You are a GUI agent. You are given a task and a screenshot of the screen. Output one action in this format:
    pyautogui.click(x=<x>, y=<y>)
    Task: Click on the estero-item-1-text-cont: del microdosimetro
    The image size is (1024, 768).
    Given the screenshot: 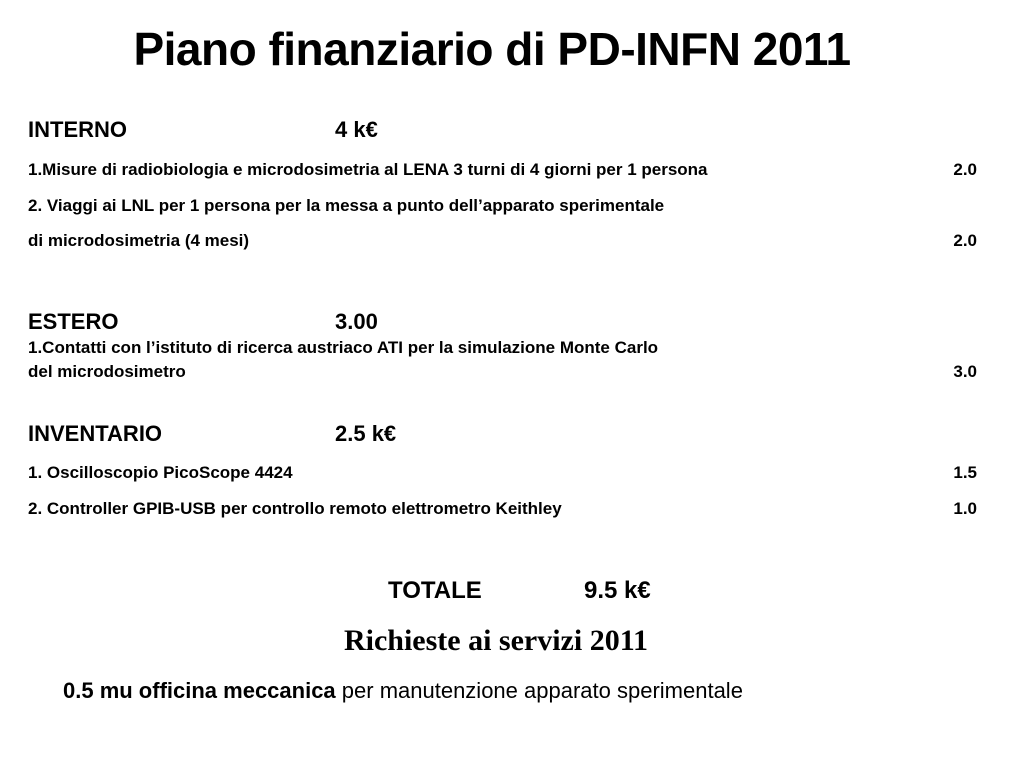 What is the action you would take?
    pyautogui.click(x=107, y=371)
    